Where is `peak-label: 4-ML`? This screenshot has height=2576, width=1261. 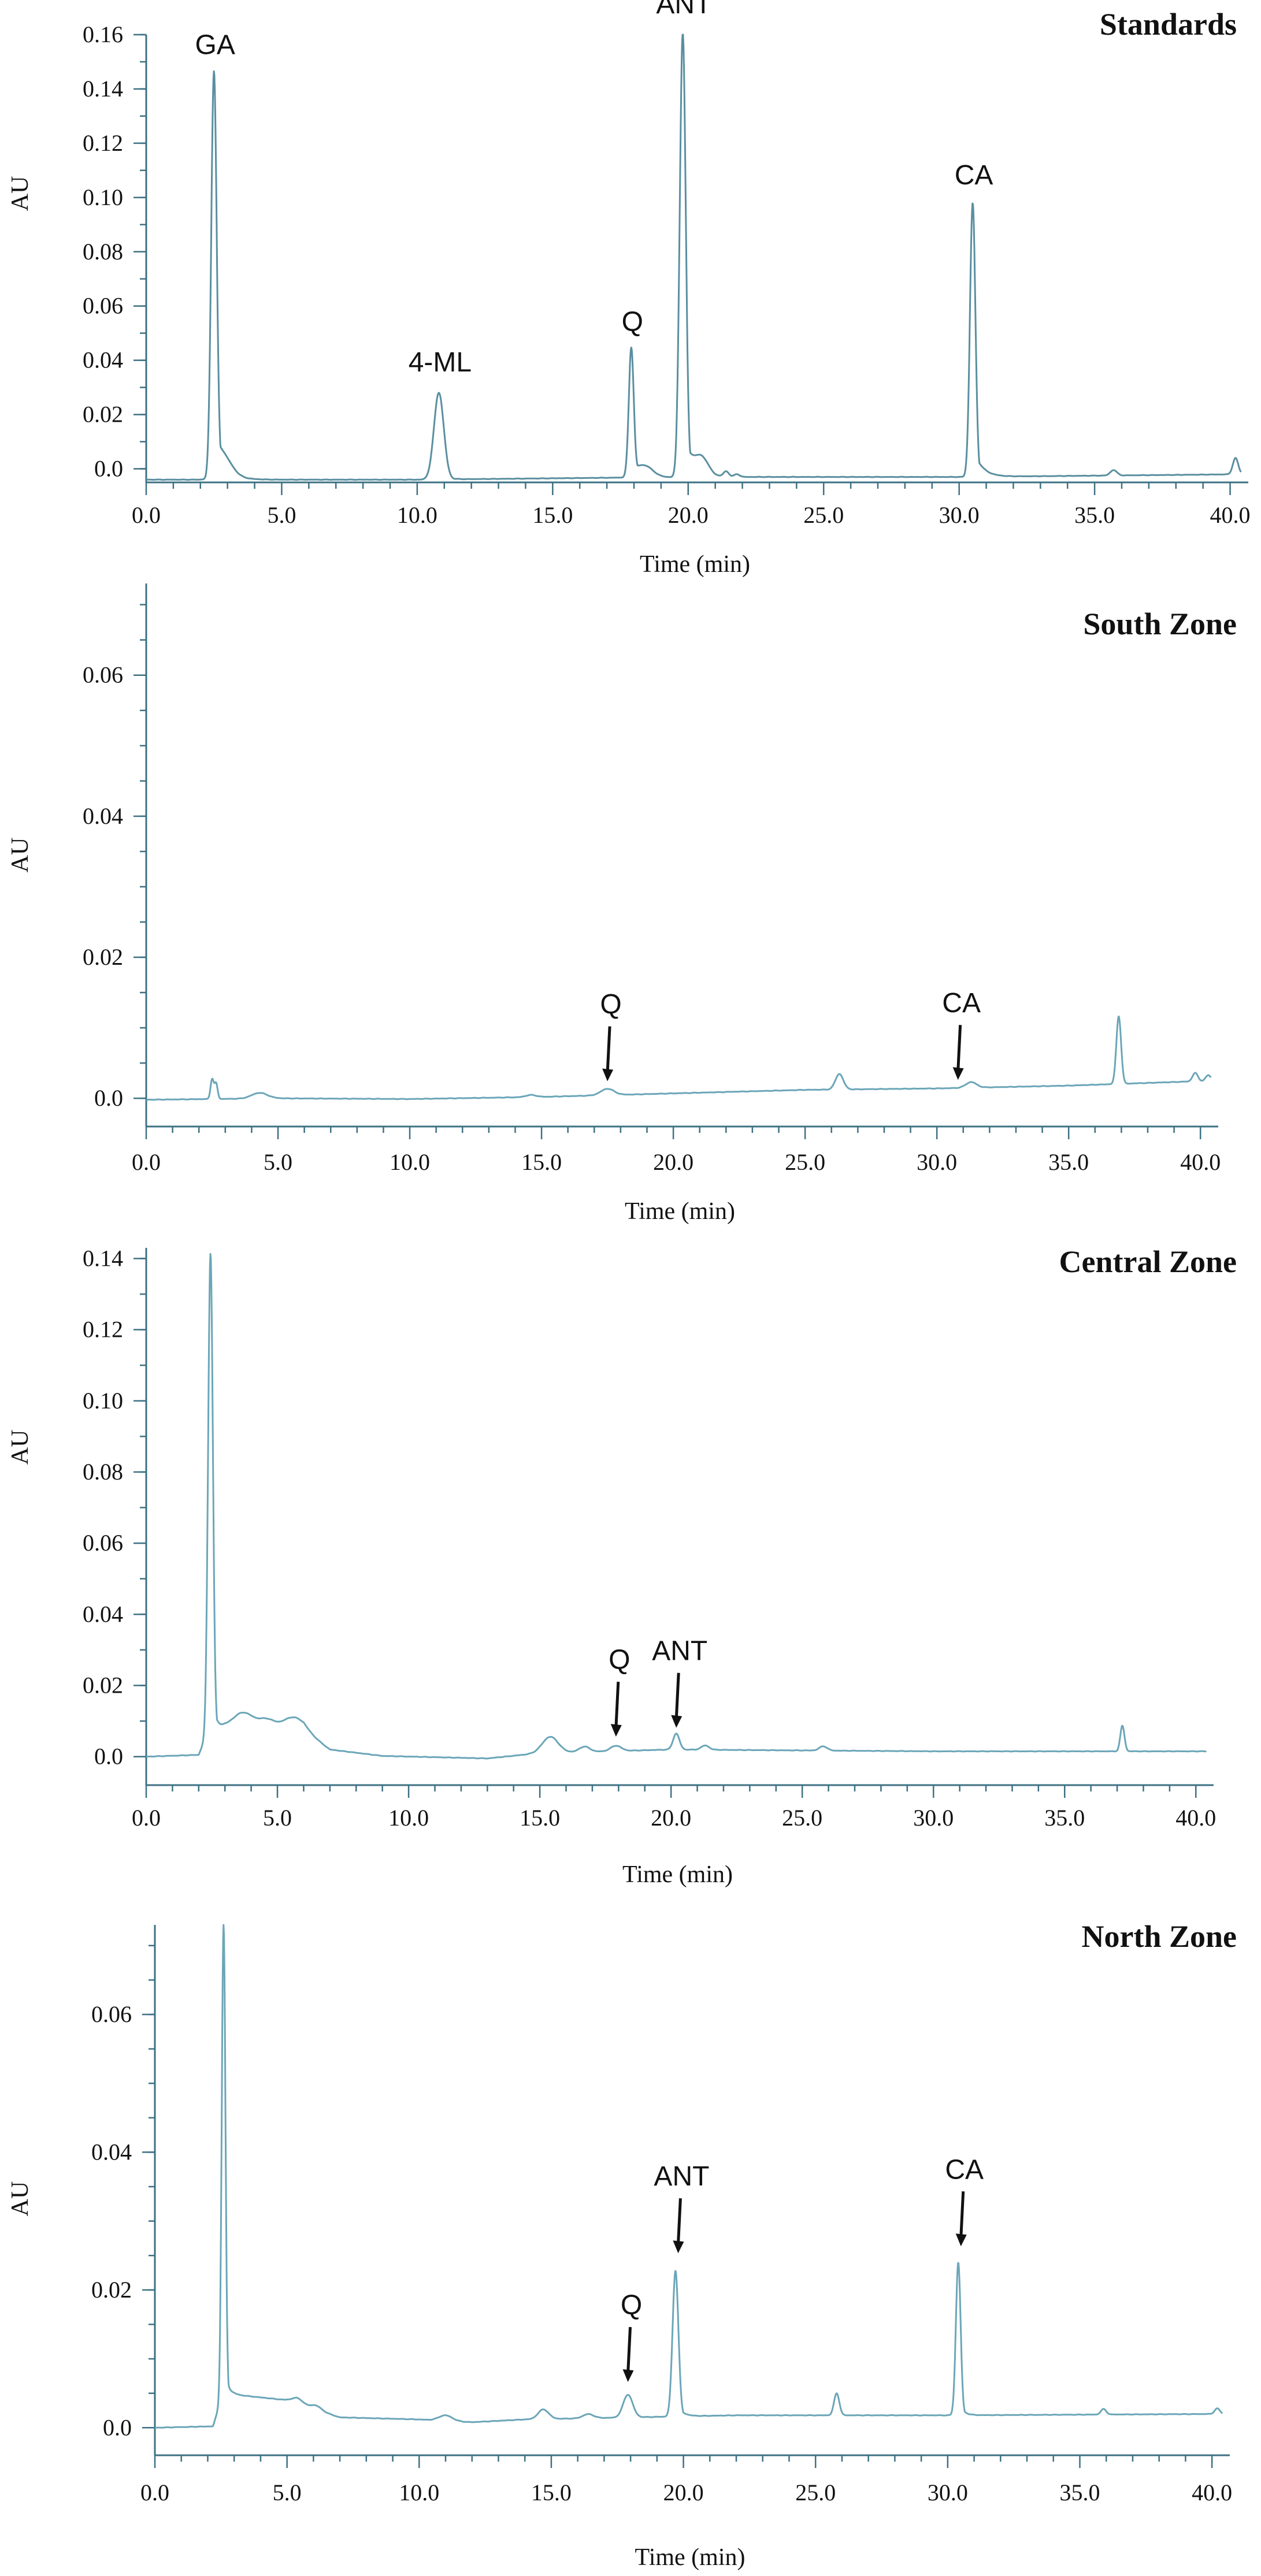 peak-label: 4-ML is located at coordinates (440, 362).